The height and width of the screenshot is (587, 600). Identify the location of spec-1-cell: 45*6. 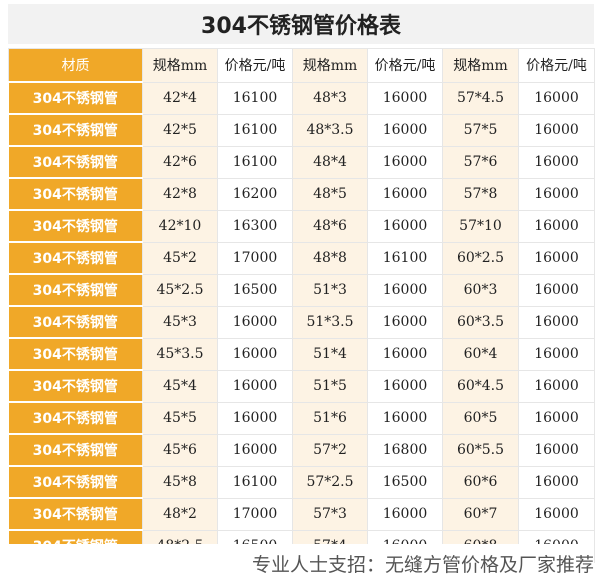
(180, 450).